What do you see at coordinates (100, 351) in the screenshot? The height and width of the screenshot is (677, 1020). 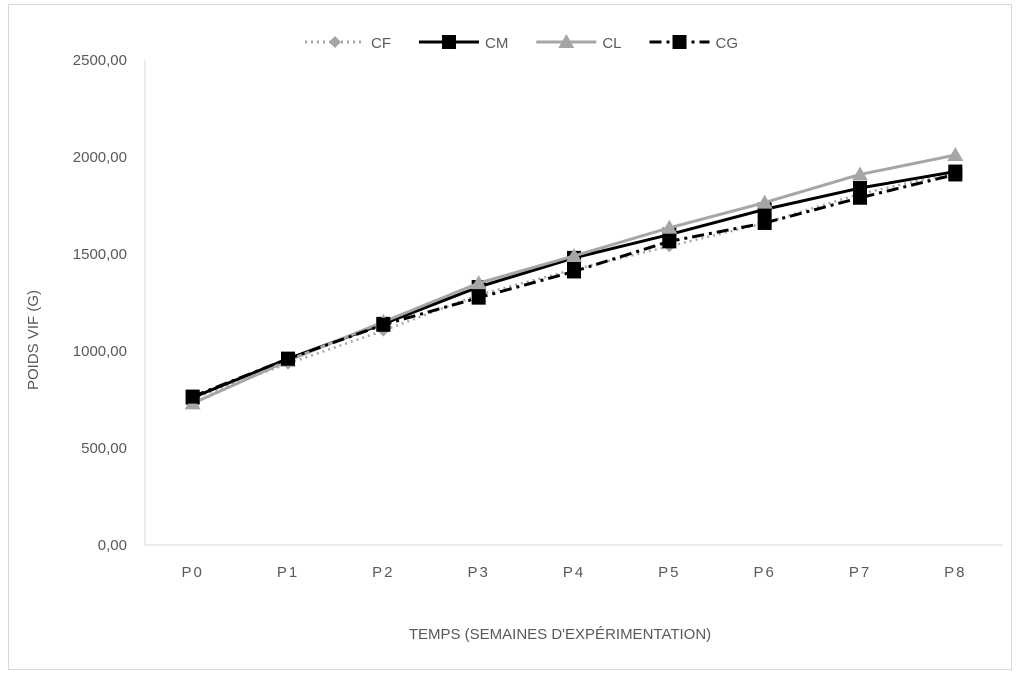 I see `y-tick-label: 1000,00` at bounding box center [100, 351].